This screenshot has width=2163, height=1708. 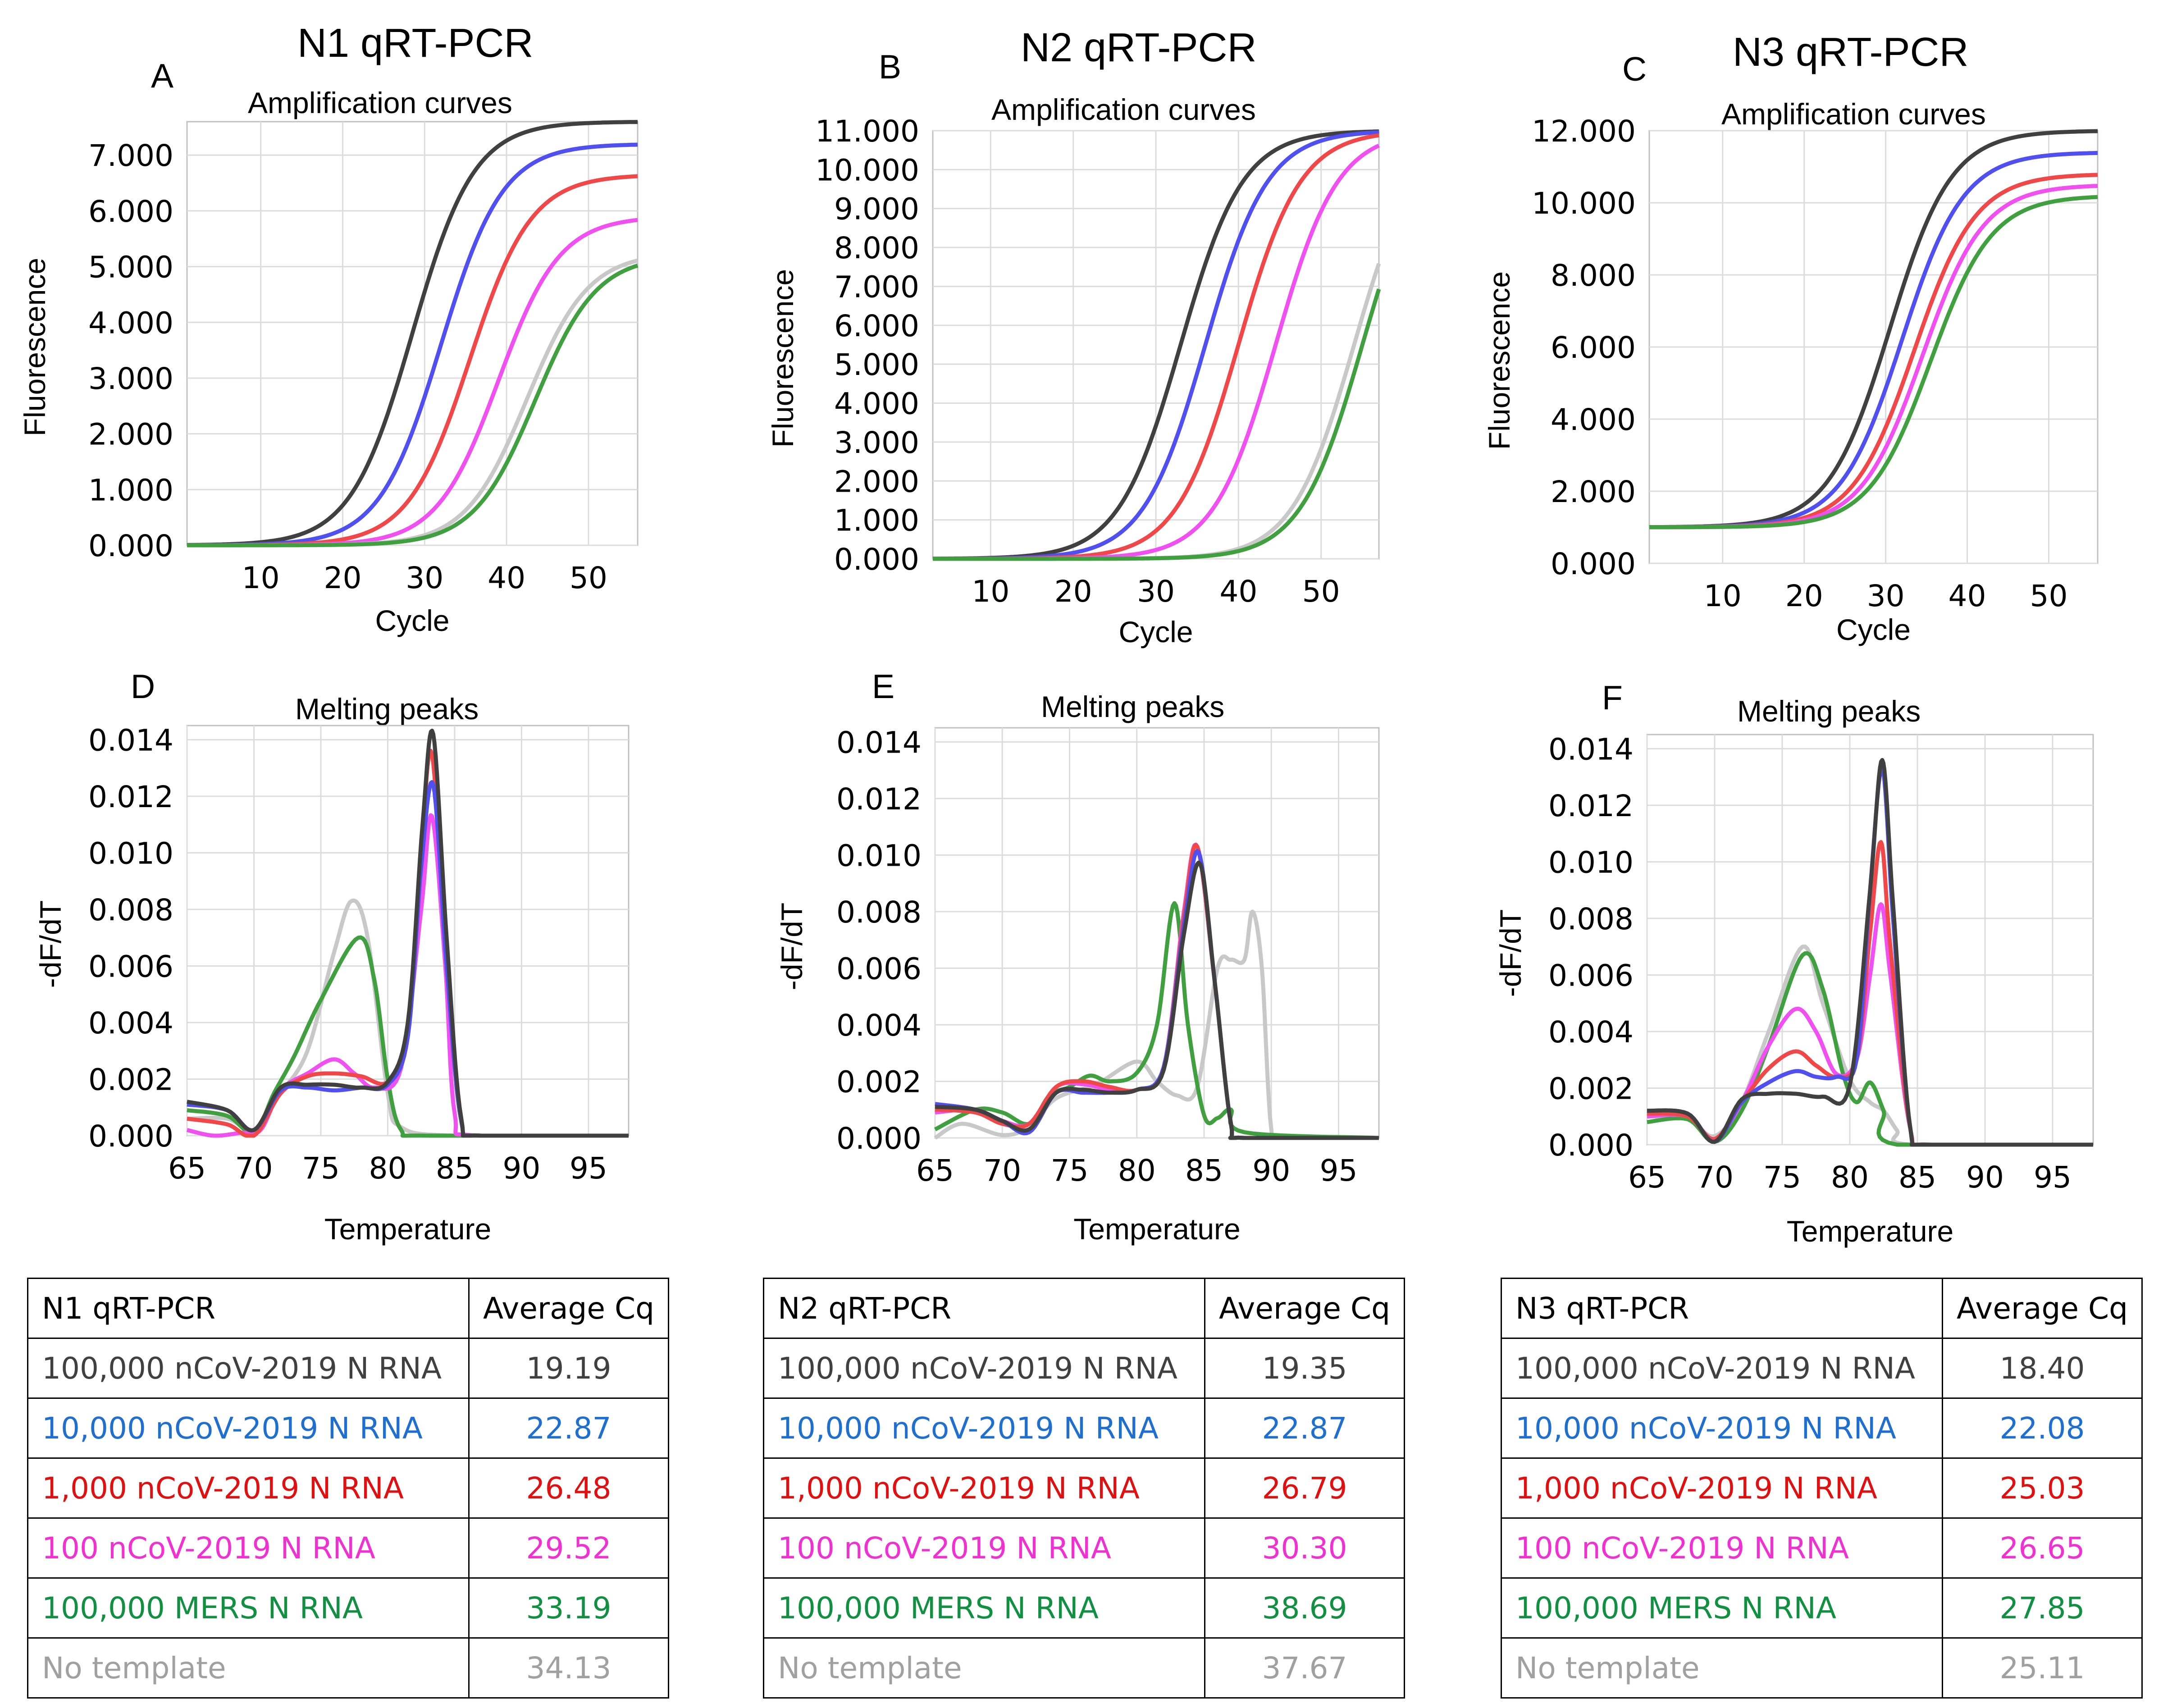 I want to click on y-tick-label: 11.000, so click(x=867, y=131).